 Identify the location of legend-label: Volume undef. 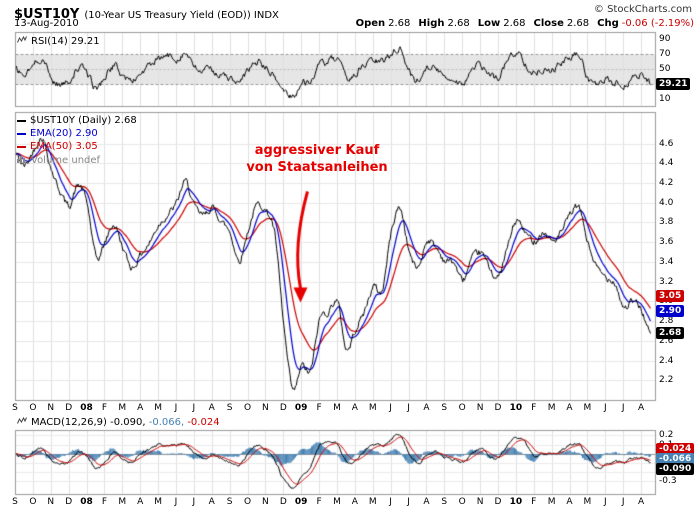
(66, 160).